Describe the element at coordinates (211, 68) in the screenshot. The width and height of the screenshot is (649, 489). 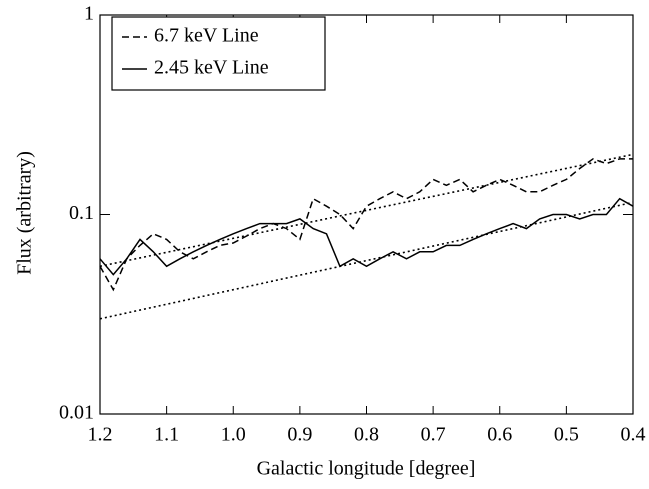
I see `legend-label: 2.45 keV Line` at that location.